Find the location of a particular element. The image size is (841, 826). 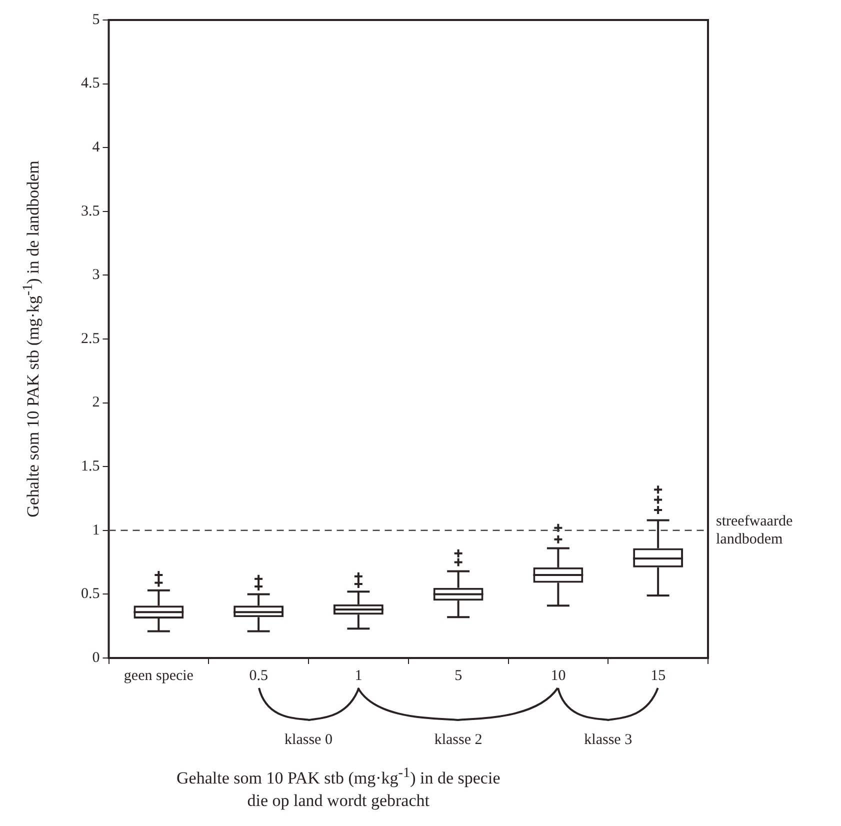

y-tick-label: 1.5 is located at coordinates (90, 466).